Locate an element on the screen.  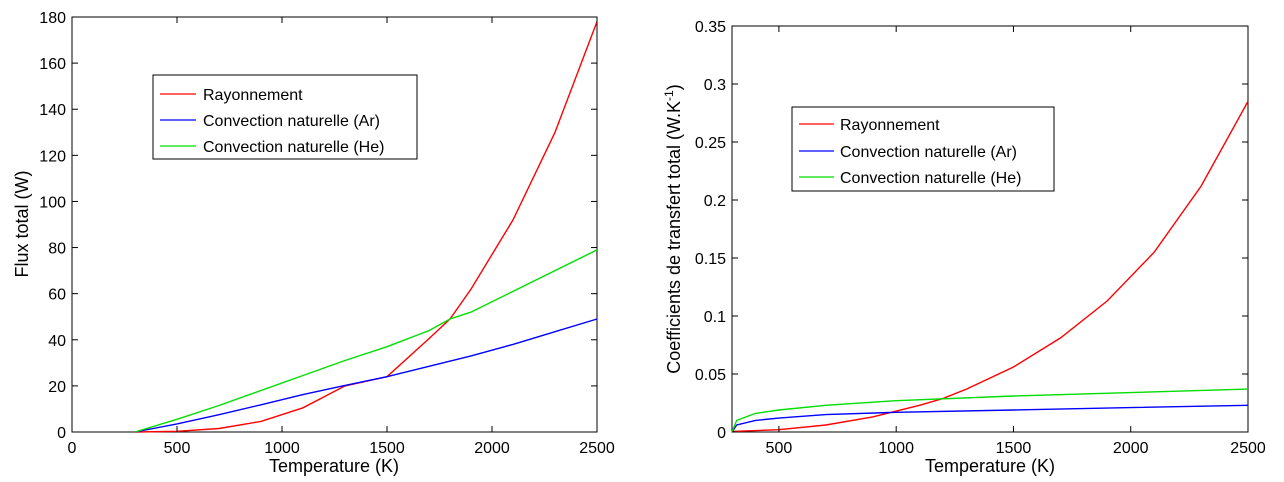
x-tick-label: 0 is located at coordinates (72, 448).